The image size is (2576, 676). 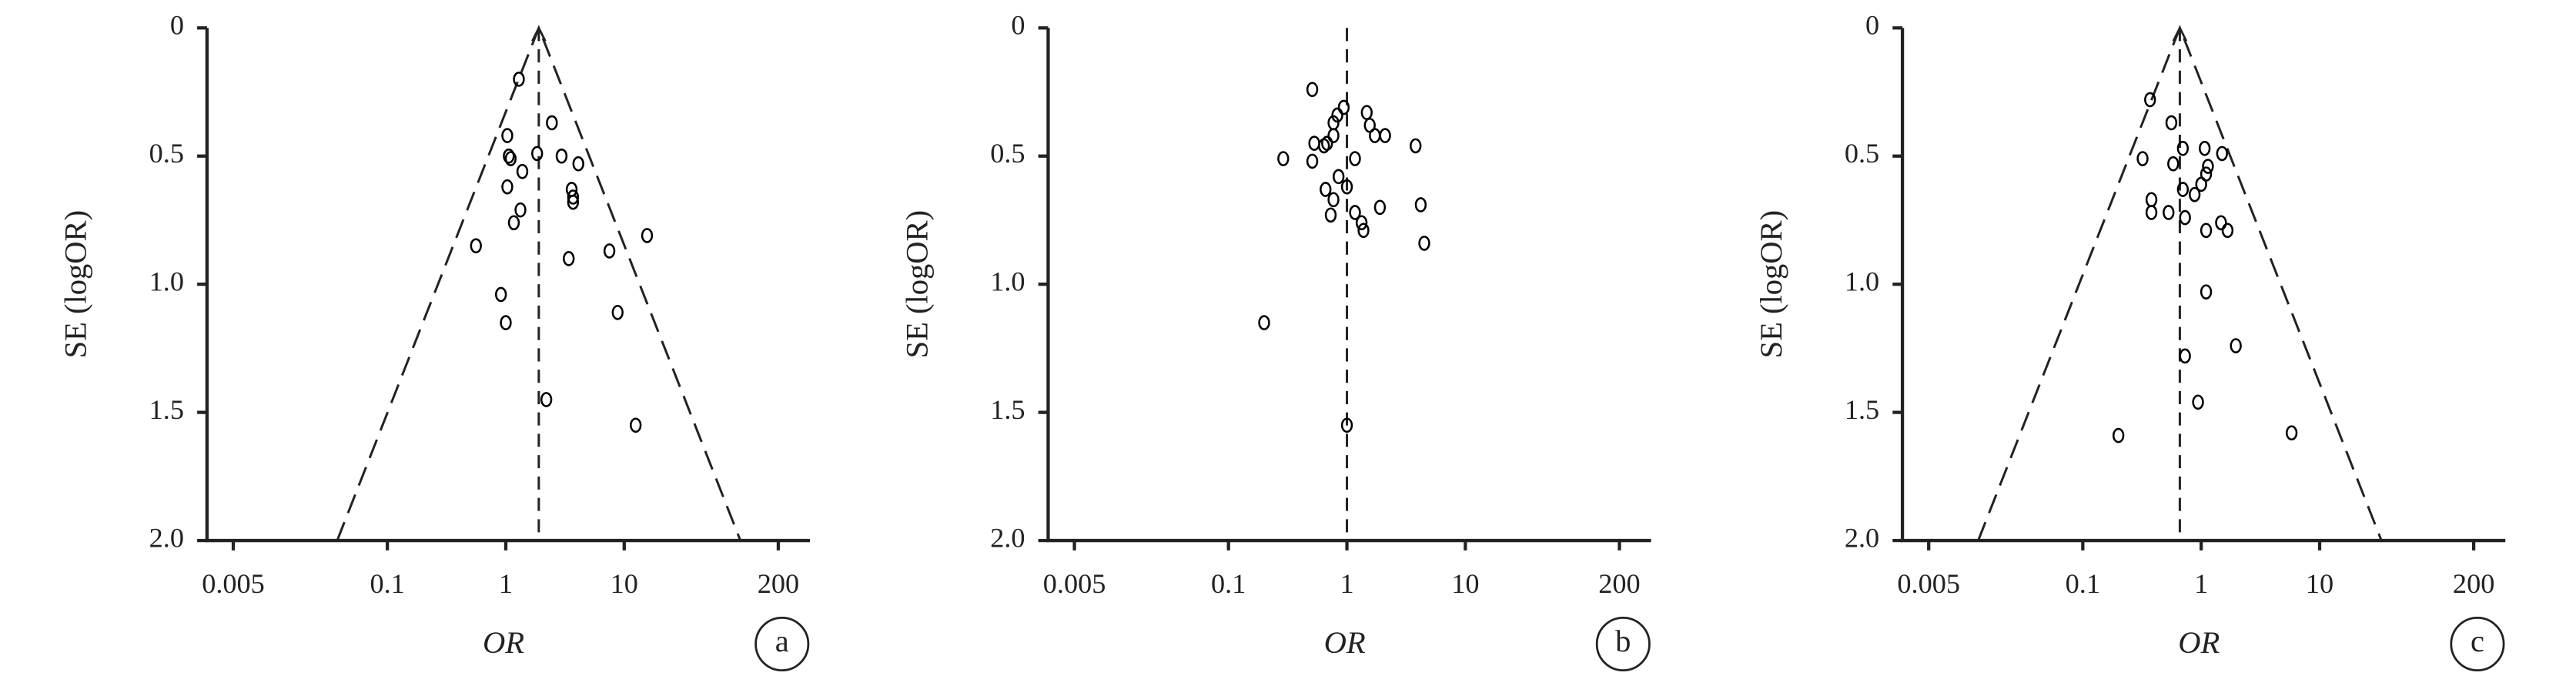 What do you see at coordinates (917, 285) in the screenshot?
I see `y-axis-title: SE (logOR)` at bounding box center [917, 285].